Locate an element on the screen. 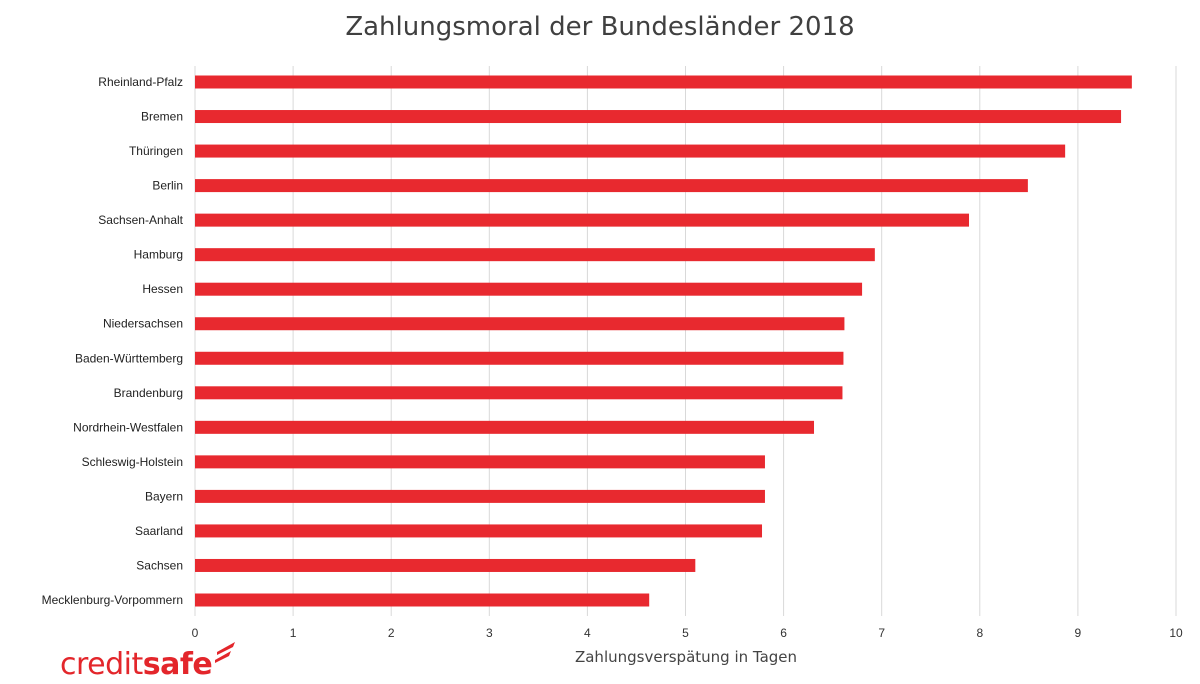 The width and height of the screenshot is (1200, 684). bar-bayern is located at coordinates (480, 496).